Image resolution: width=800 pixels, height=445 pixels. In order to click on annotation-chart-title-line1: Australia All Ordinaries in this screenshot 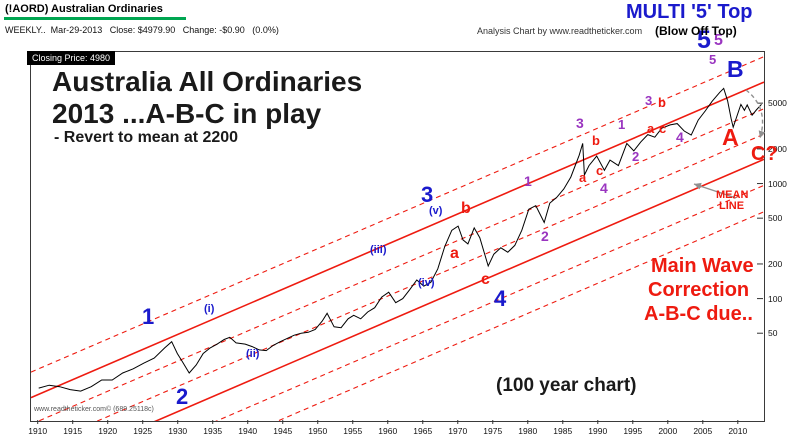, I will do `click(207, 81)`.